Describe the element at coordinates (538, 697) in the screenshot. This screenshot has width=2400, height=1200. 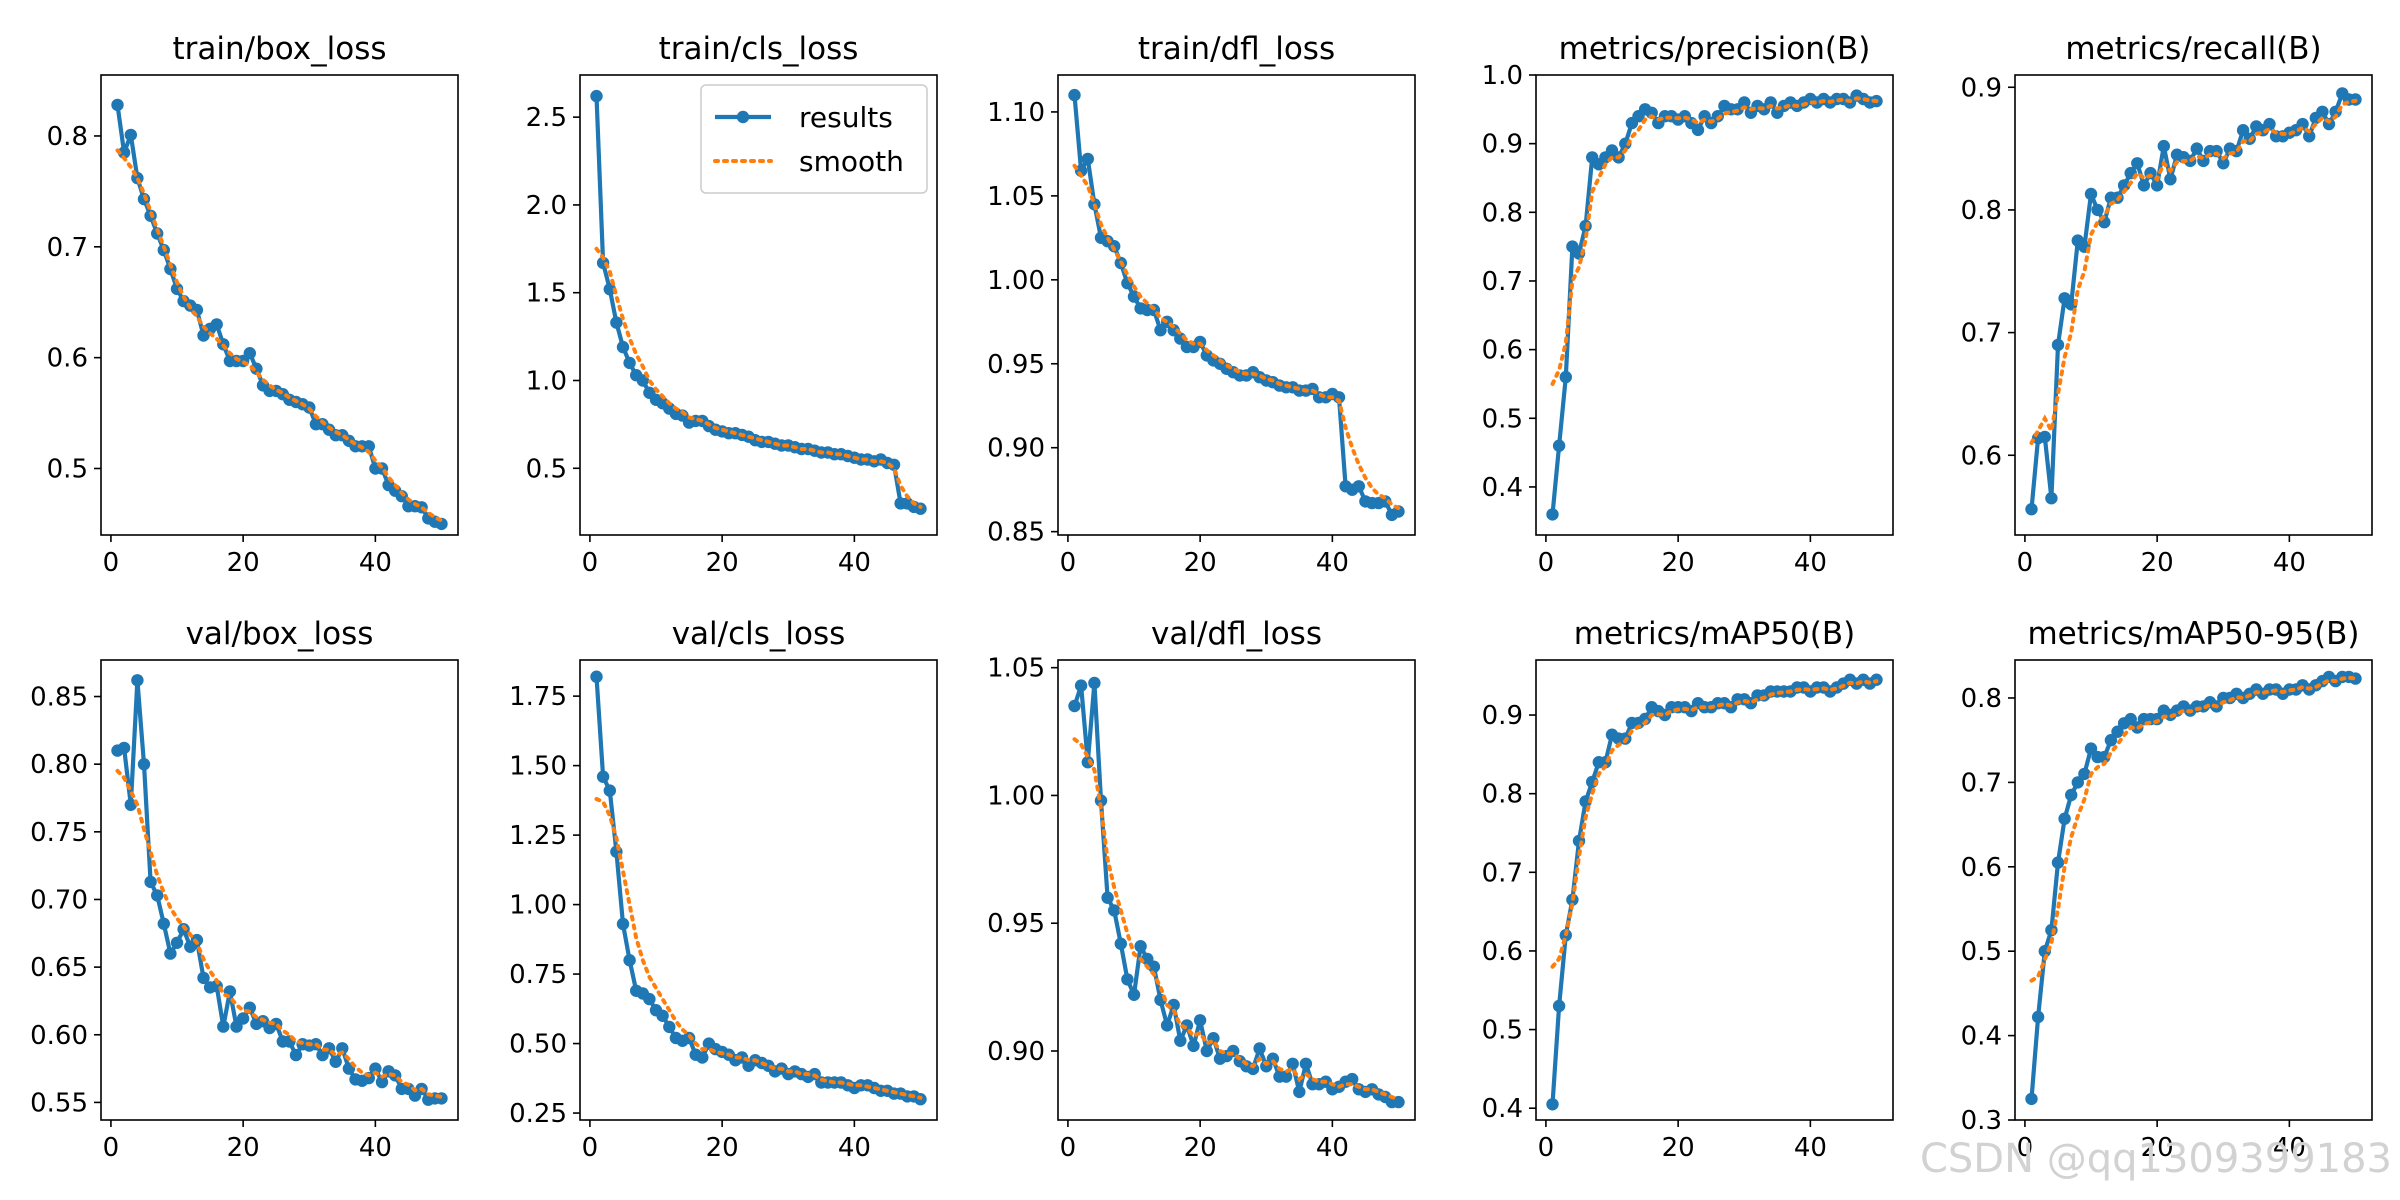
I see `chart-val-cls-loss-ytick-label: 1.75` at that location.